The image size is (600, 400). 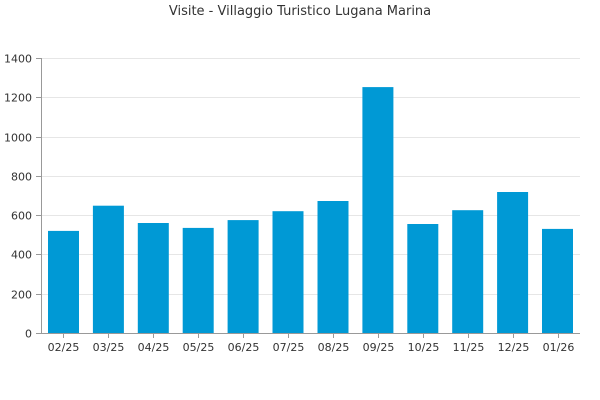 I want to click on y-tick-label: 600, so click(x=21, y=216).